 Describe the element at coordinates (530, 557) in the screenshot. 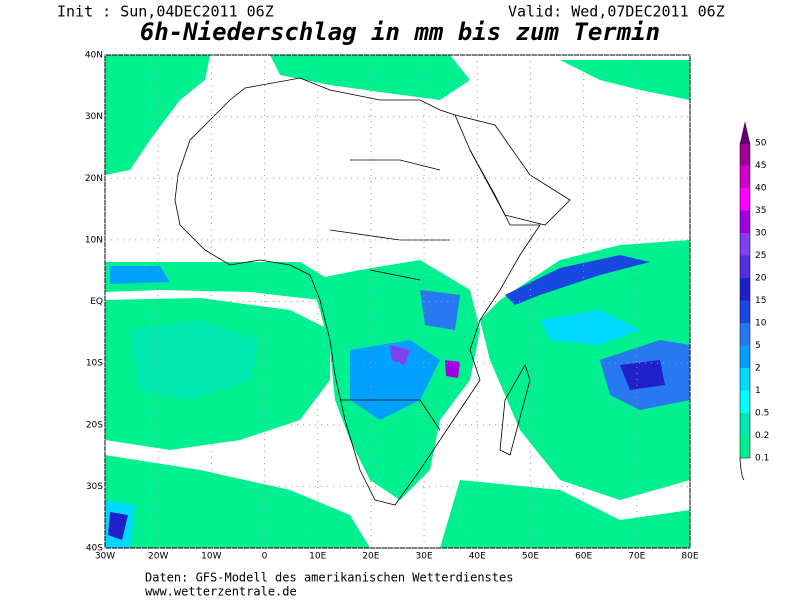

I see `lon-tick-label: 50E` at that location.